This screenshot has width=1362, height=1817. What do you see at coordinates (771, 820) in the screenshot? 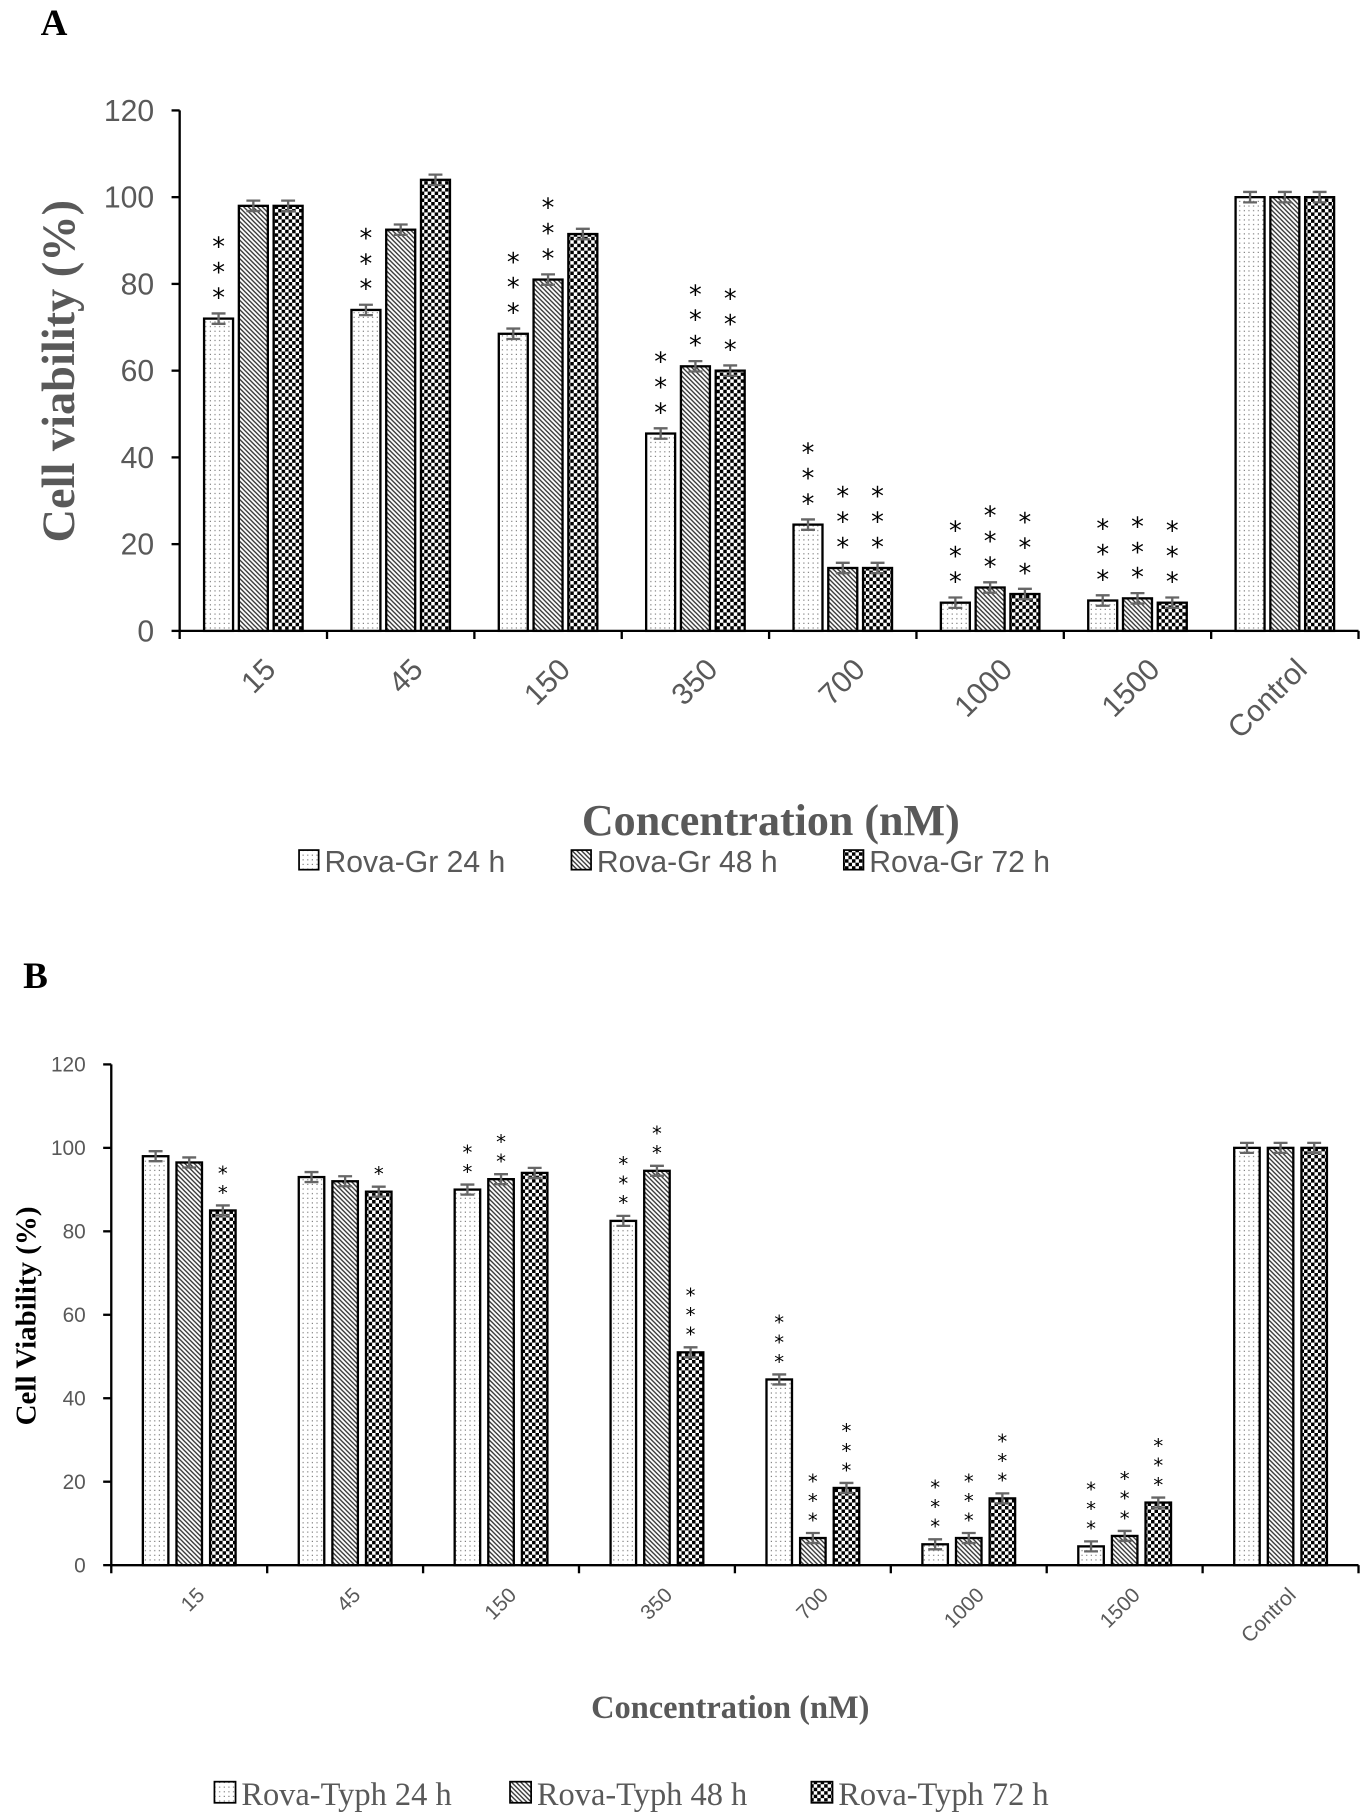
I see `x-axis-label: Concentration (nM)` at bounding box center [771, 820].